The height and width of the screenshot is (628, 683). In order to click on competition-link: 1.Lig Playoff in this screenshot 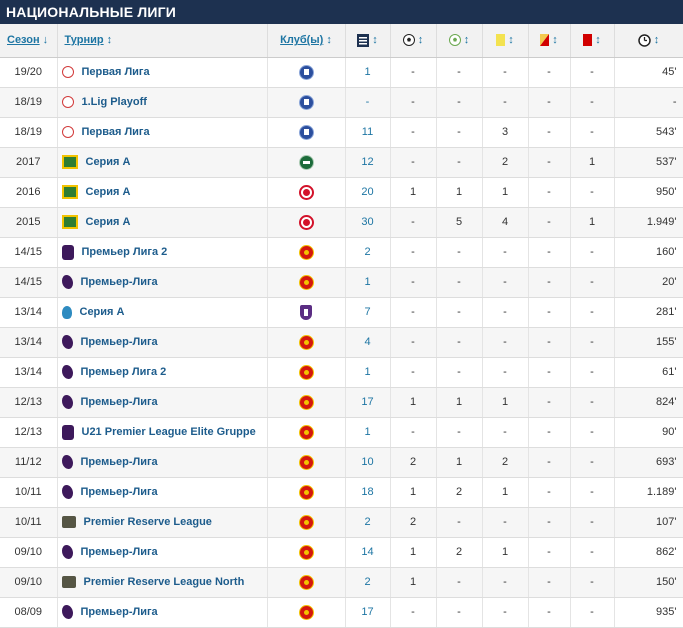, I will do `click(114, 102)`.